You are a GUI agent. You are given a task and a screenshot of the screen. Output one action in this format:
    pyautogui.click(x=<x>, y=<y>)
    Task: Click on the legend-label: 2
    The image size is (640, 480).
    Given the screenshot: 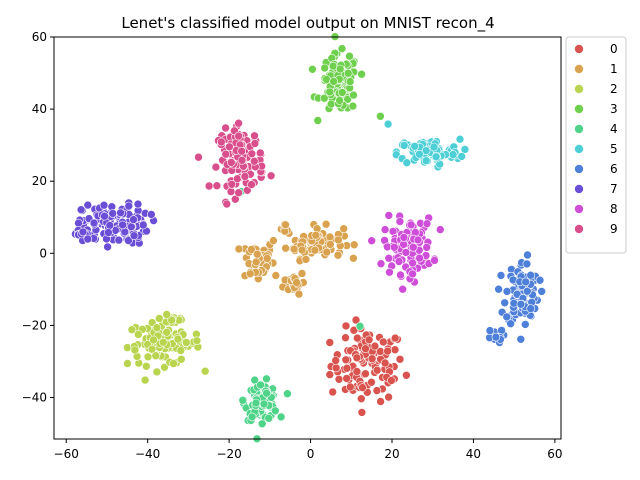 What is the action you would take?
    pyautogui.click(x=614, y=89)
    